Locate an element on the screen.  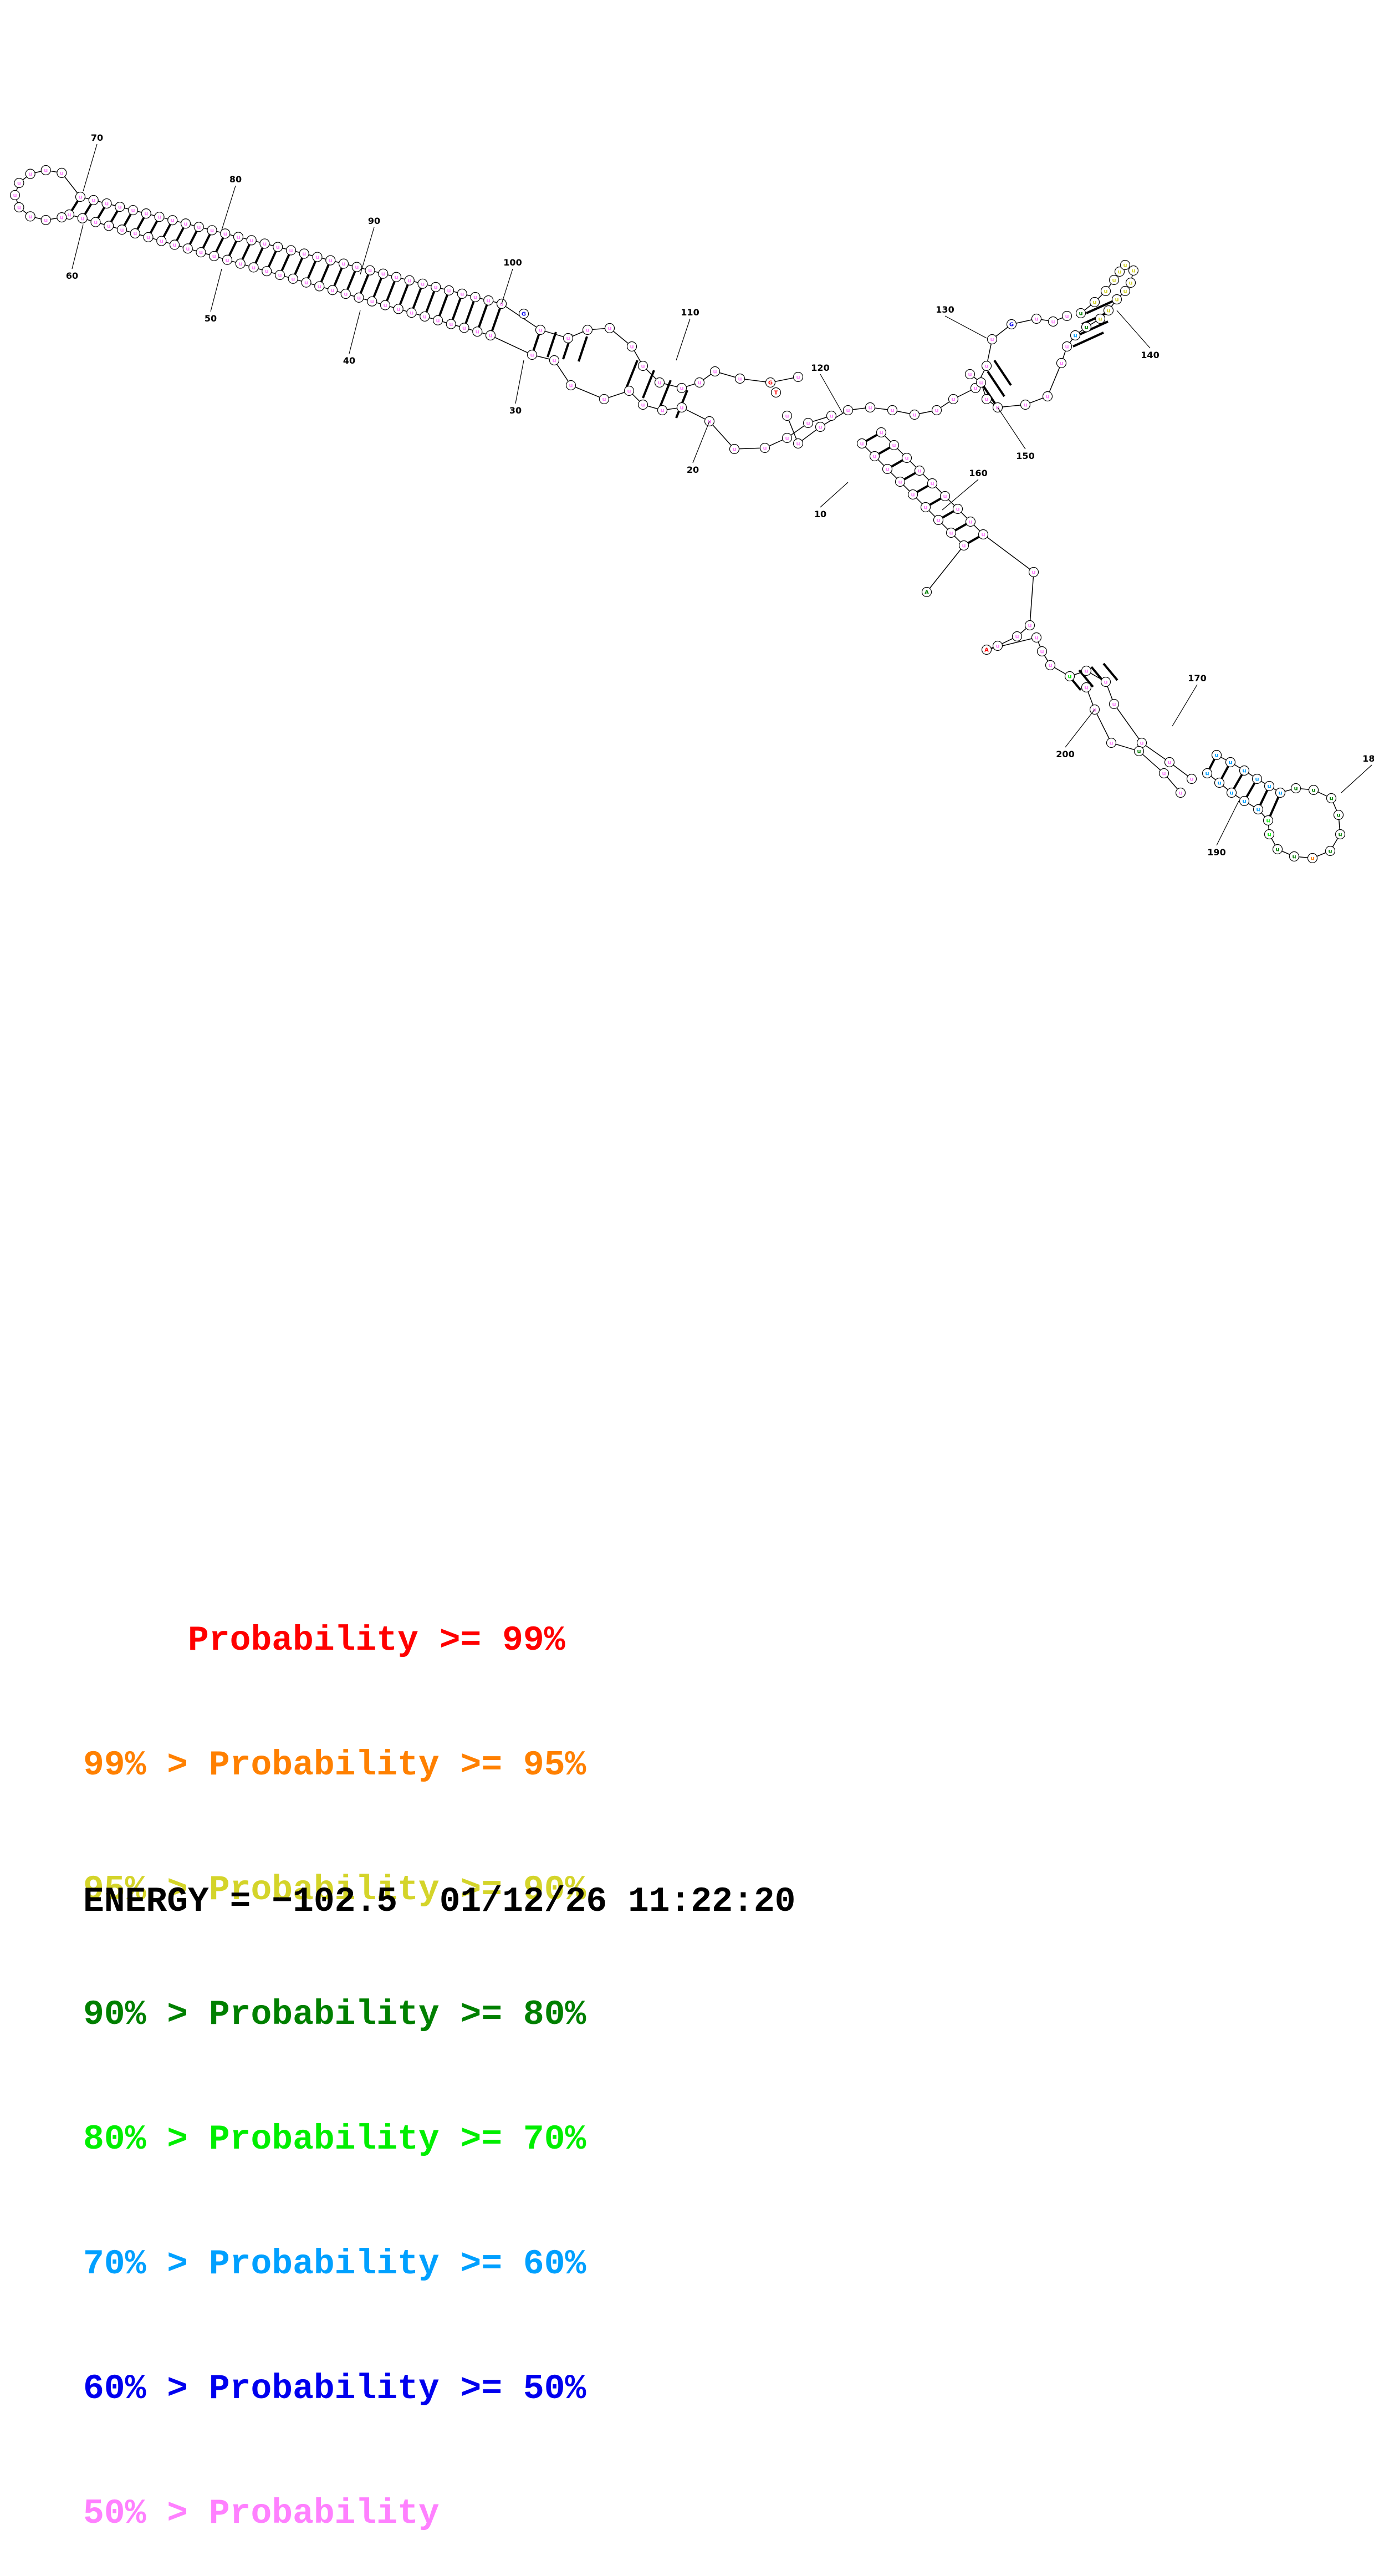
legend-row-p95: 99% > Probability >= 95% is located at coordinates (334, 1765).